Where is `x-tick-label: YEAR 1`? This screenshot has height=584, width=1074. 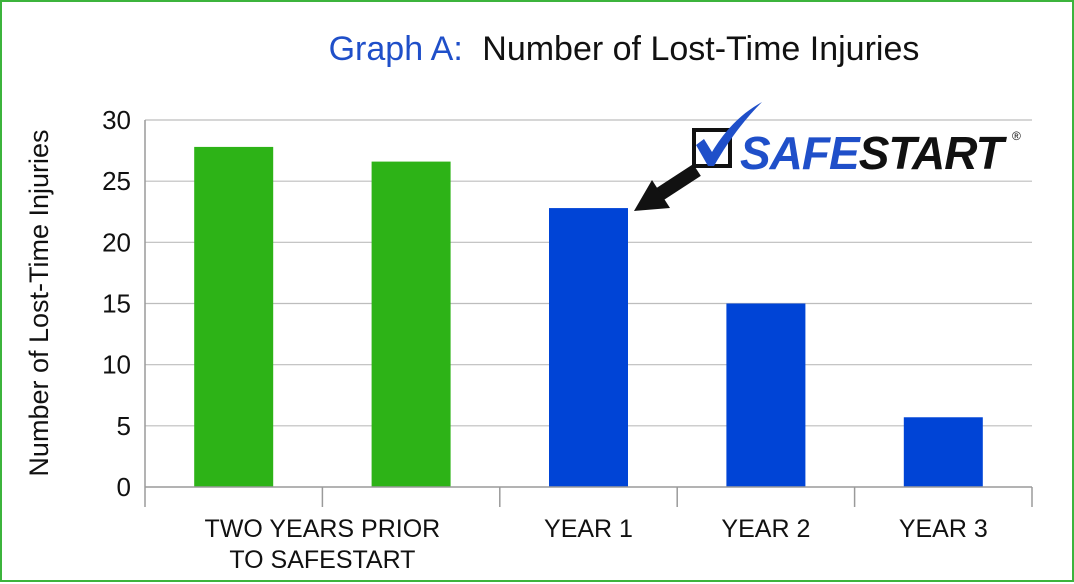
x-tick-label: YEAR 1 is located at coordinates (588, 529).